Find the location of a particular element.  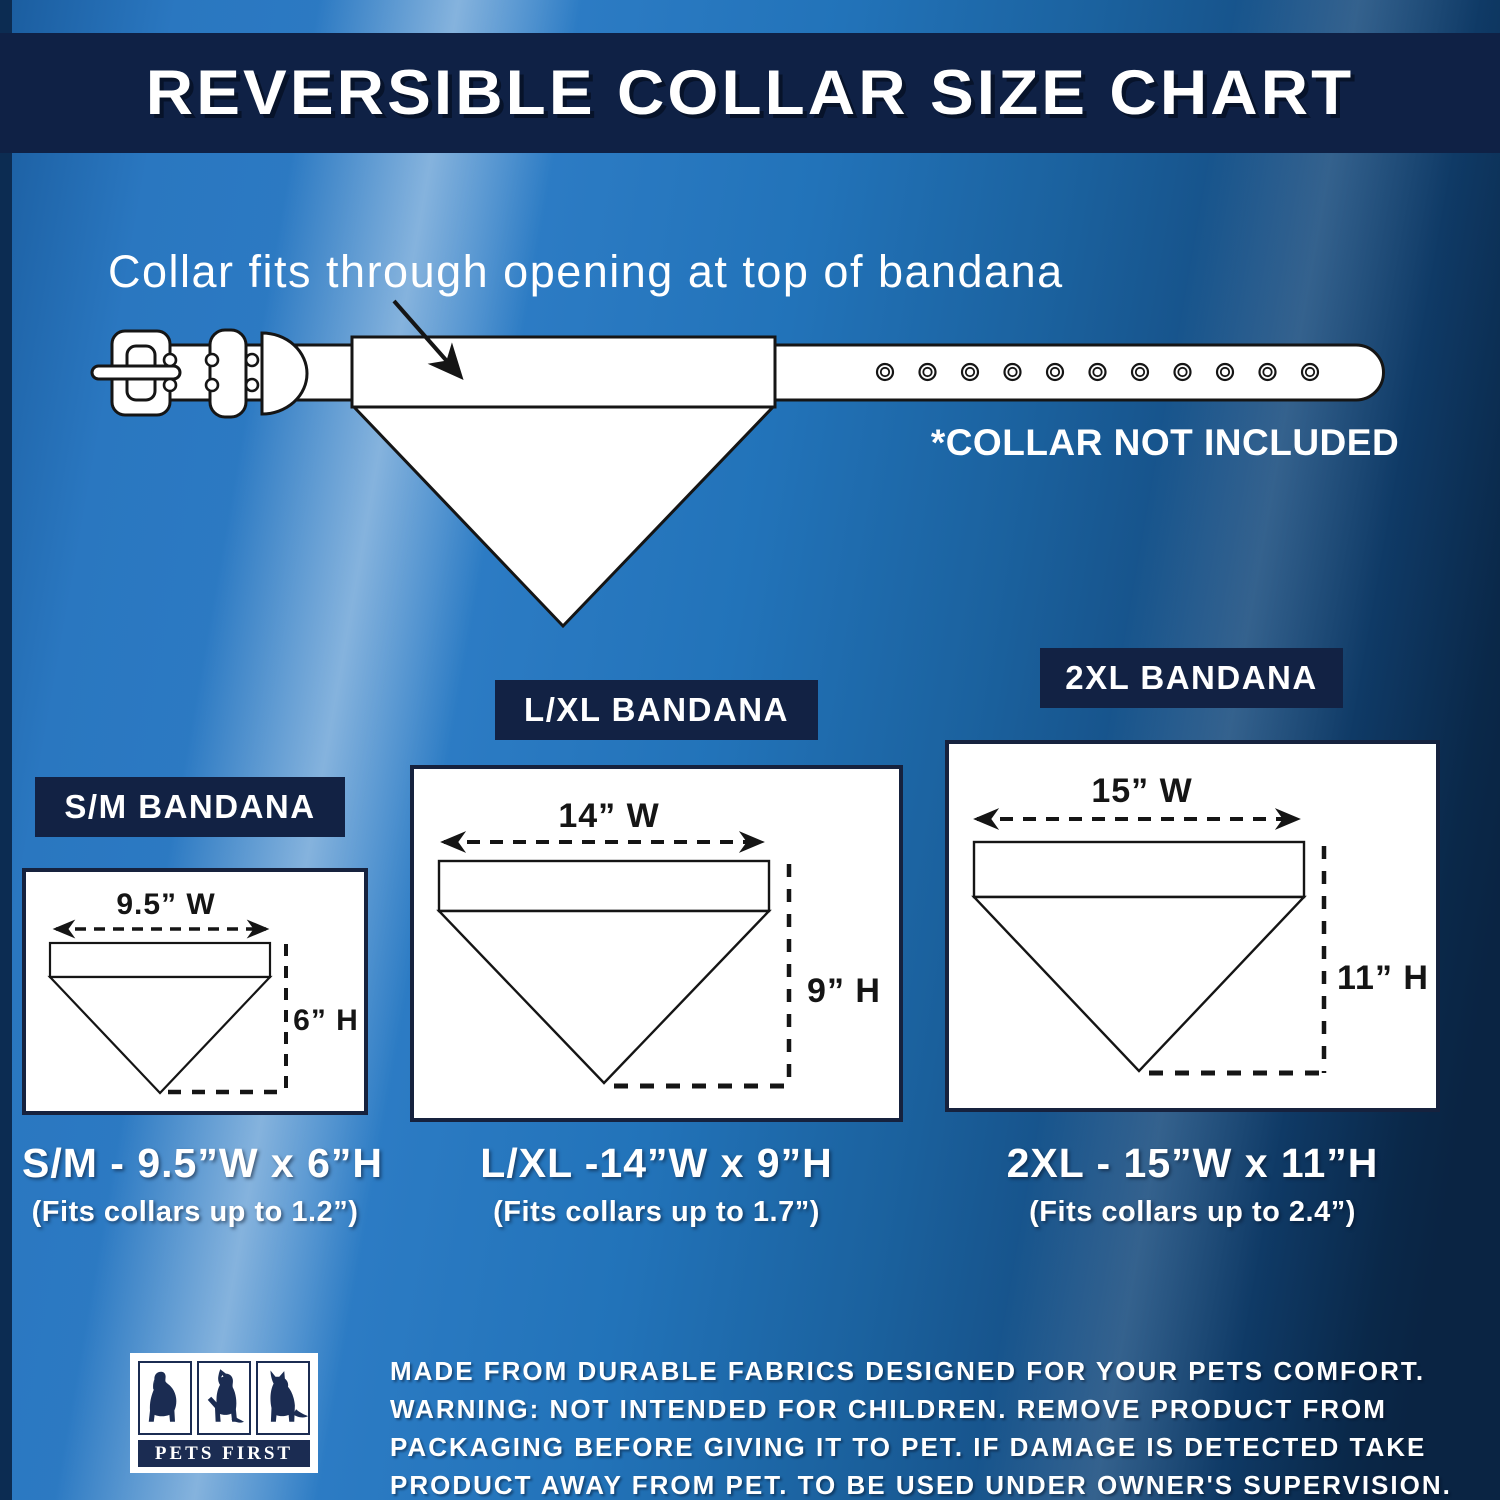

width-label-2xl: 15” W is located at coordinates (1141, 791).